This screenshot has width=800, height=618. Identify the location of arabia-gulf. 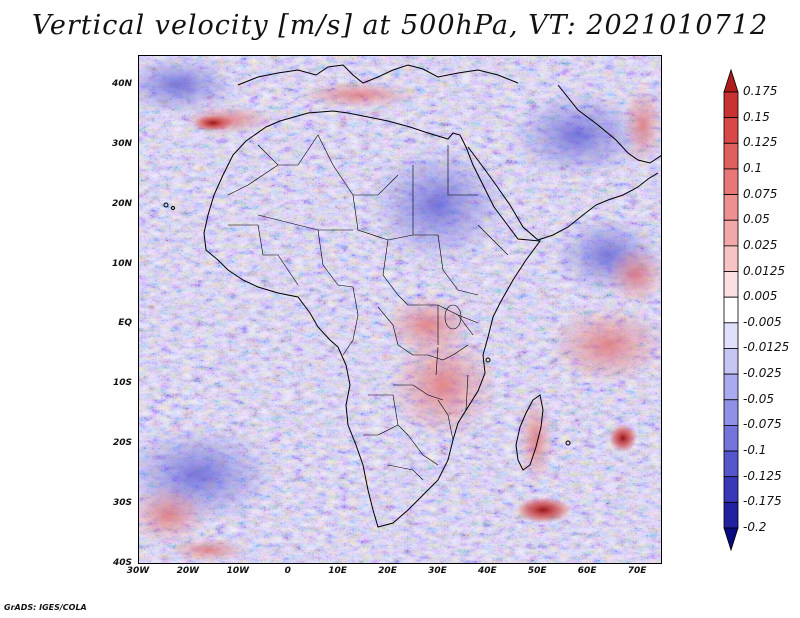
(609, 124).